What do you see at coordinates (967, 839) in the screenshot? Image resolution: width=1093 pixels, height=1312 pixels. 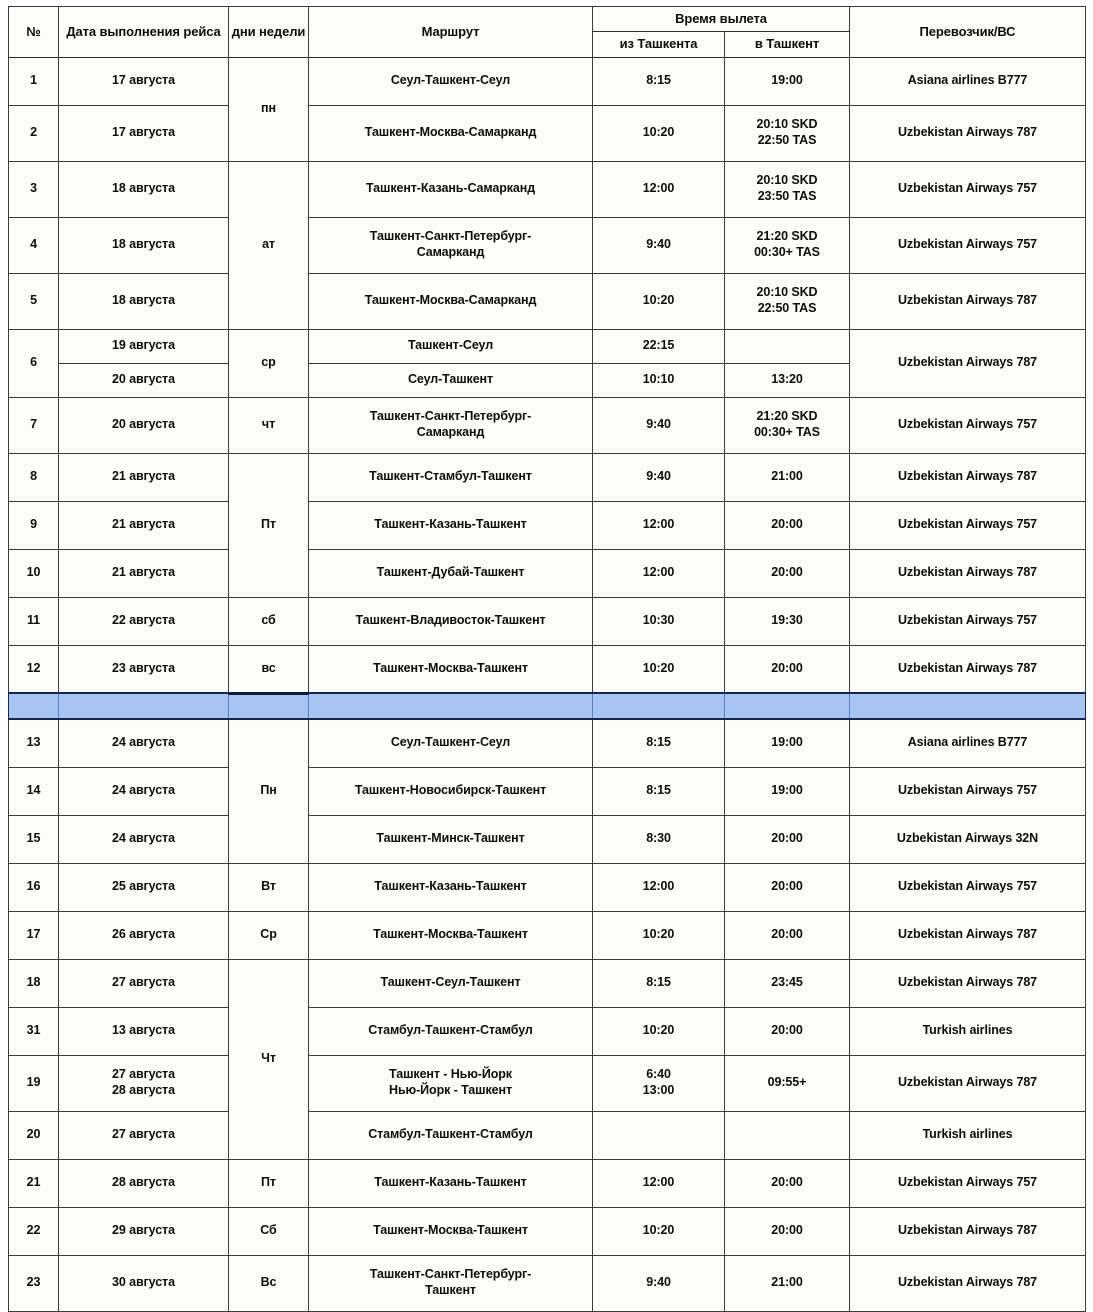 I see `cell-carrier: Uzbekistan Airways 32N` at bounding box center [967, 839].